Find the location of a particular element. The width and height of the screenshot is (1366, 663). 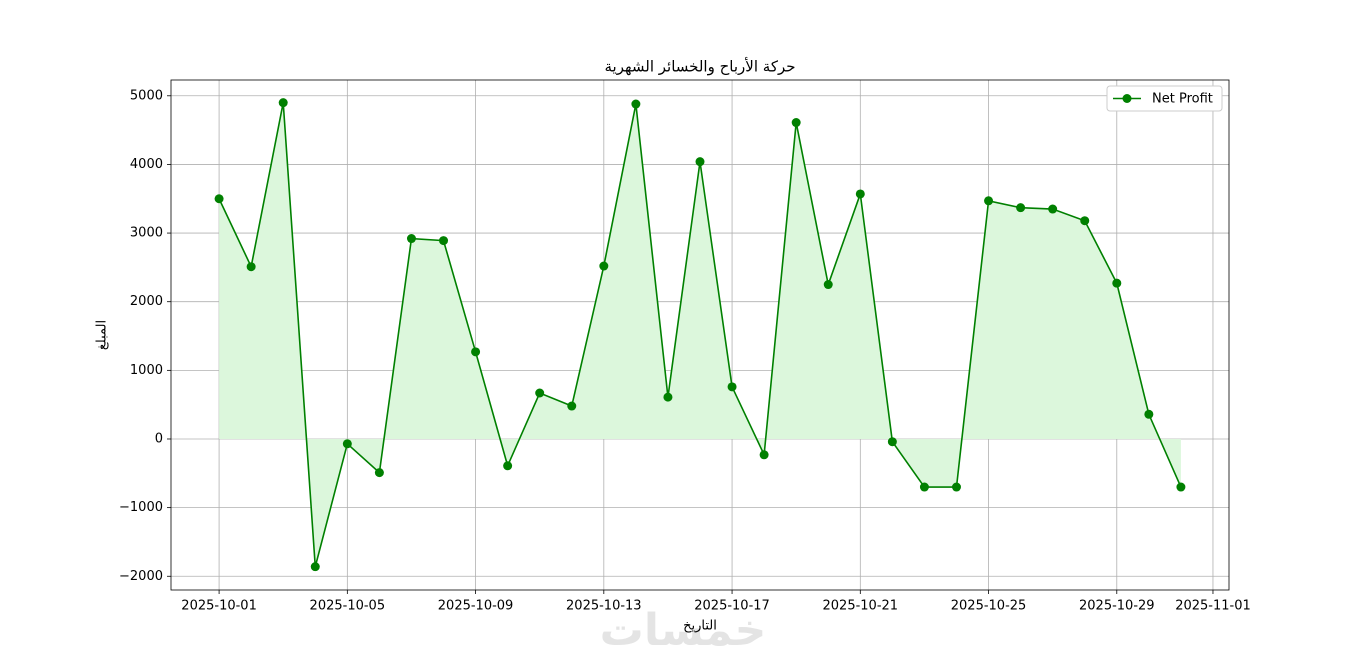

y-tick-label: 1000 is located at coordinates (146, 370).